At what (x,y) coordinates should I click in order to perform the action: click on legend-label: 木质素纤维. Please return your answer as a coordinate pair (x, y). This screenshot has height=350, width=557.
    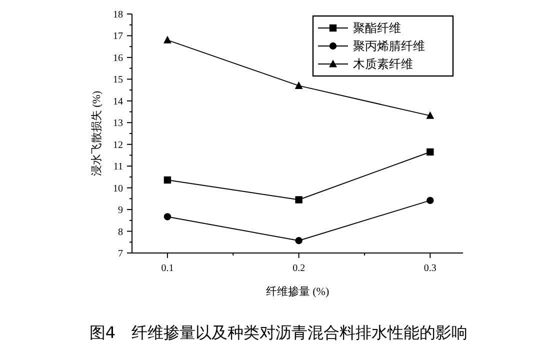
    Looking at the image, I should click on (383, 64).